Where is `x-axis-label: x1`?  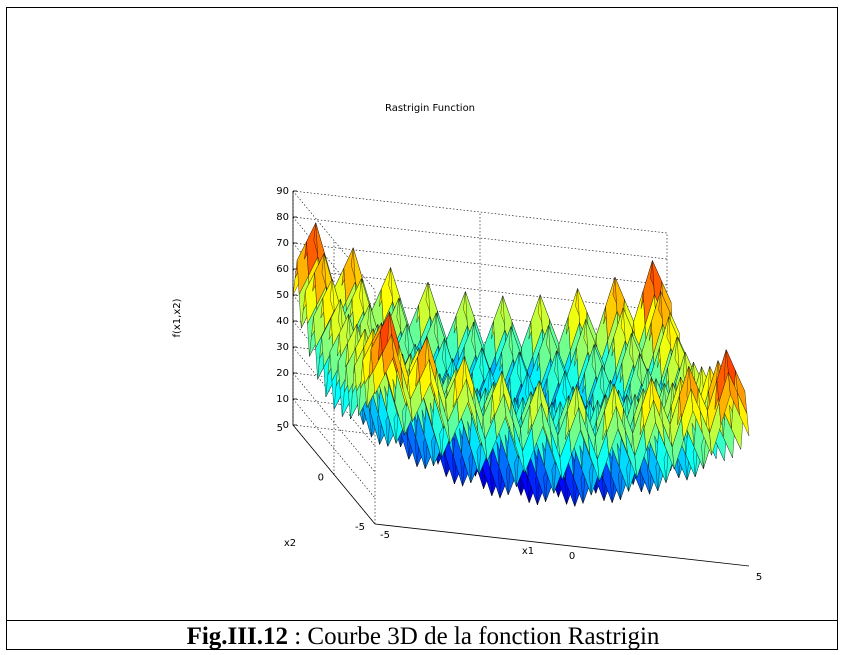 x-axis-label: x1 is located at coordinates (528, 551).